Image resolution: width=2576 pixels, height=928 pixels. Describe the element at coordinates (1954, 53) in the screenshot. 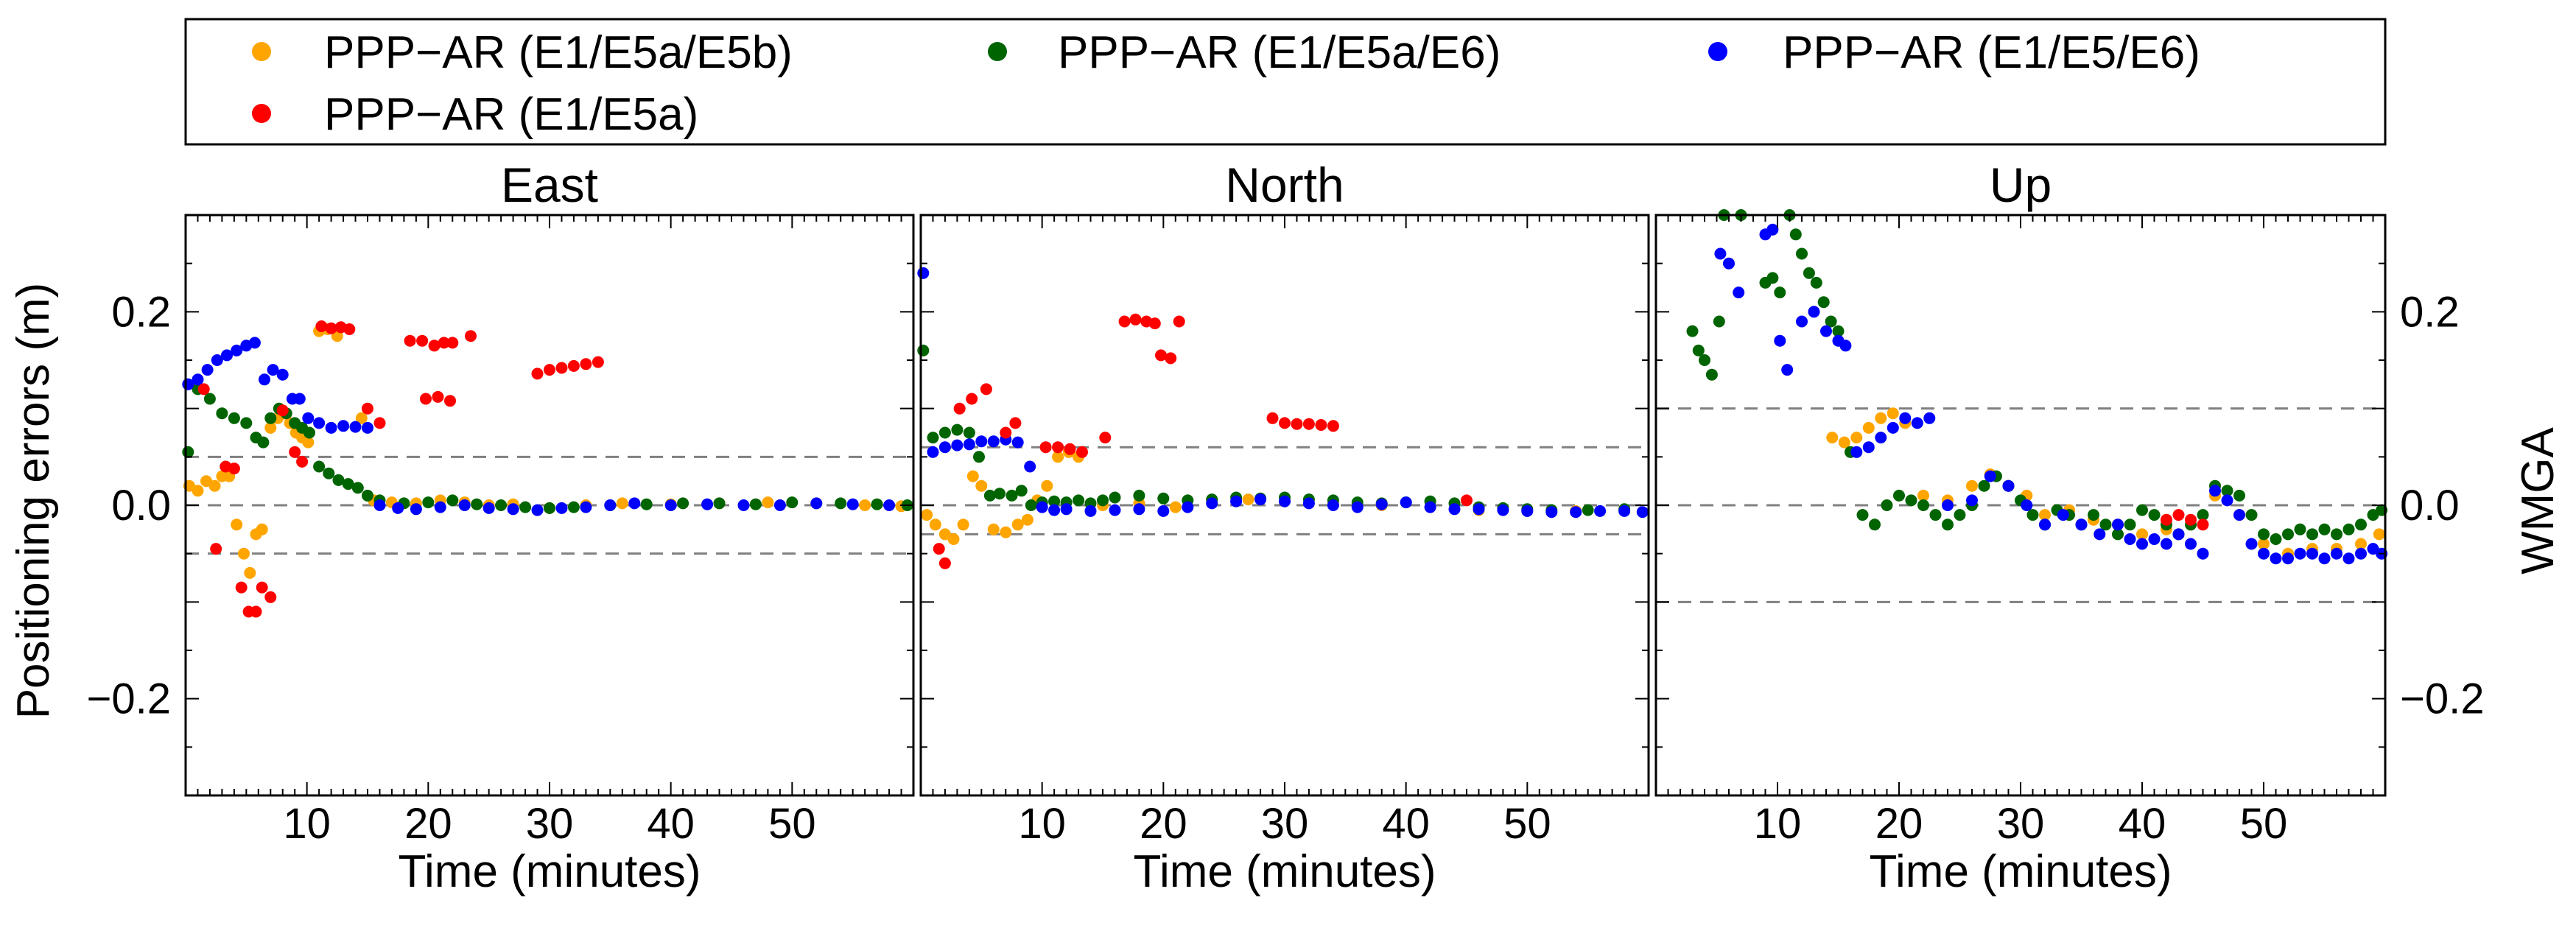

I see `legend-entry: PPP−AR (E1/E5/E6)` at that location.